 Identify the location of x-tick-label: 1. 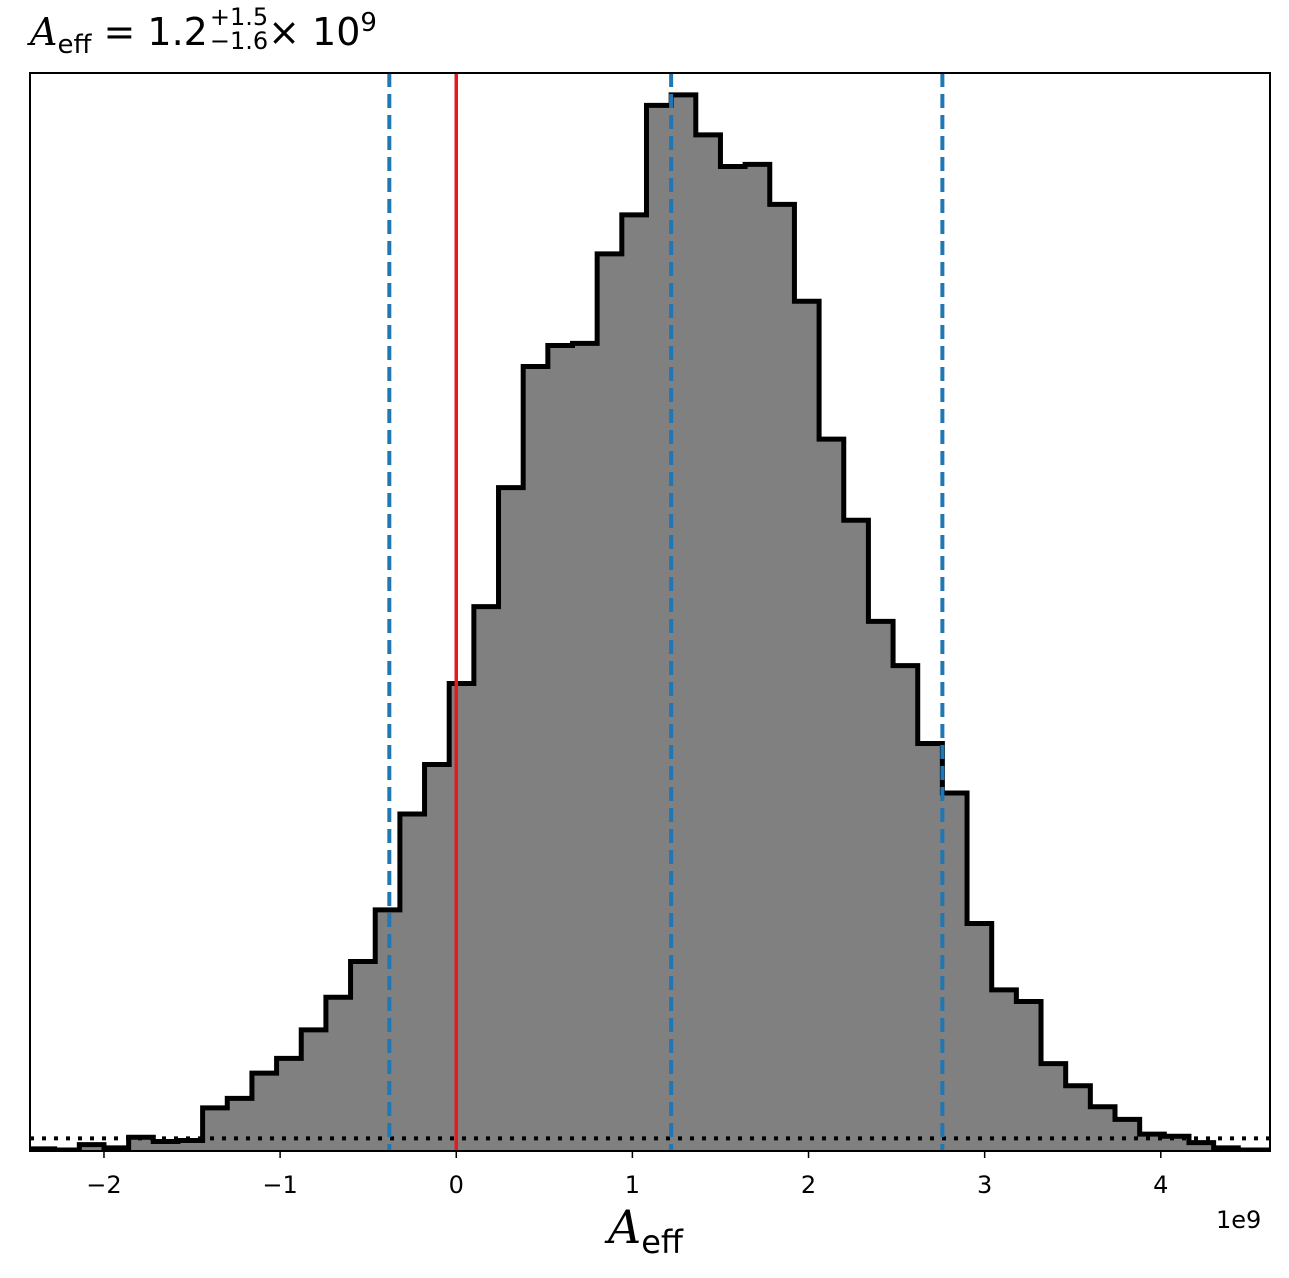
(632, 1185).